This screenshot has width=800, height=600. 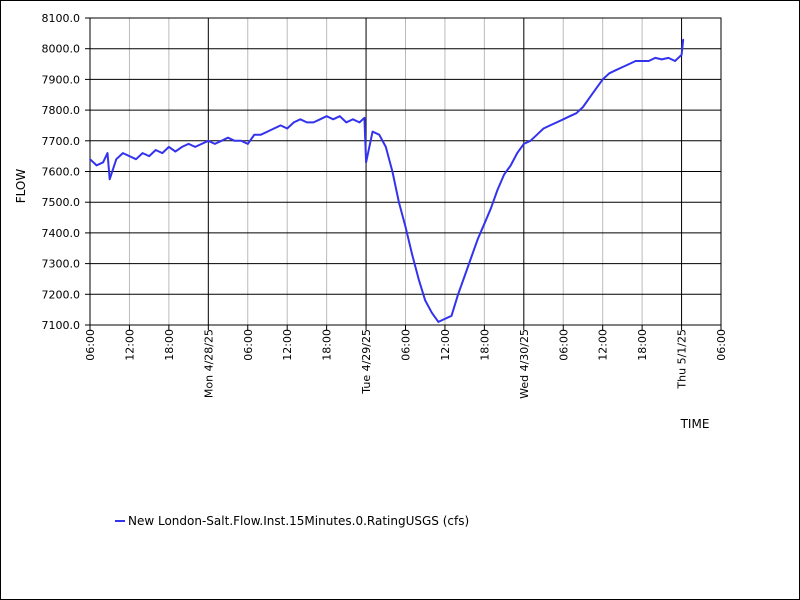 What do you see at coordinates (61, 294) in the screenshot?
I see `y-tick-label: 7200.0` at bounding box center [61, 294].